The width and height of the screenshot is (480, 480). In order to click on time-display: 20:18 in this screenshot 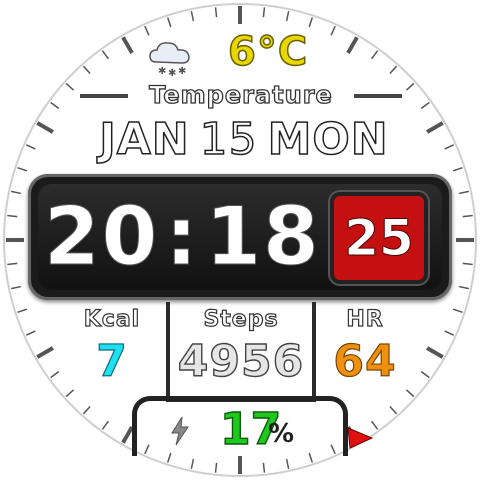, I will do `click(183, 237)`.